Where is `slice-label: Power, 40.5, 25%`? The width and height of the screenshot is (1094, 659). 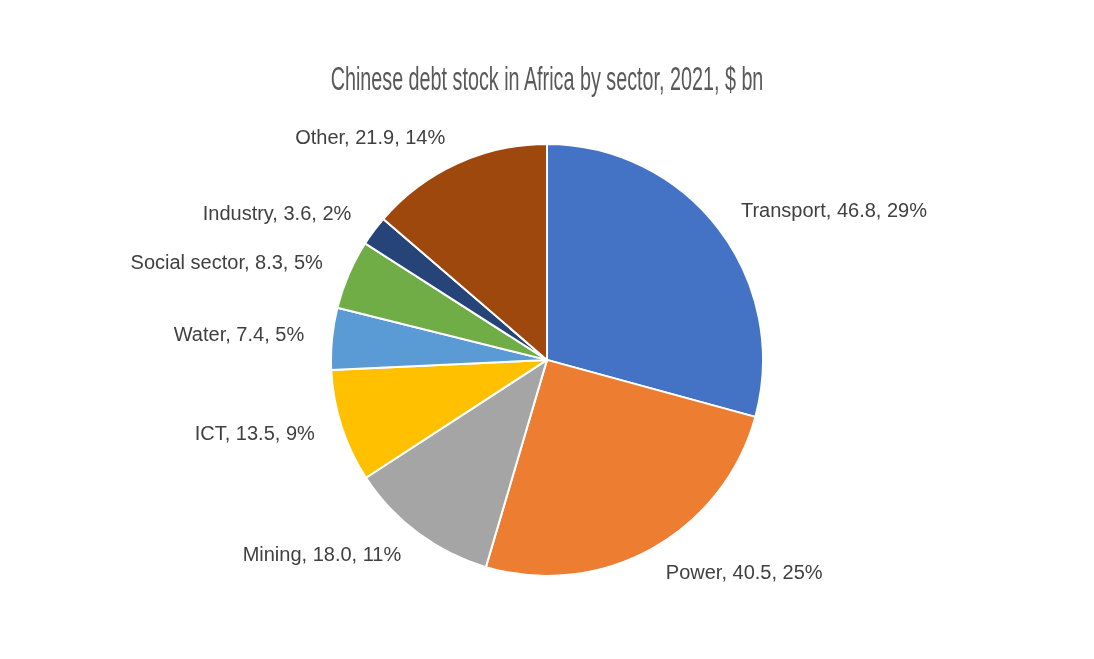
slice-label: Power, 40.5, 25% is located at coordinates (744, 571).